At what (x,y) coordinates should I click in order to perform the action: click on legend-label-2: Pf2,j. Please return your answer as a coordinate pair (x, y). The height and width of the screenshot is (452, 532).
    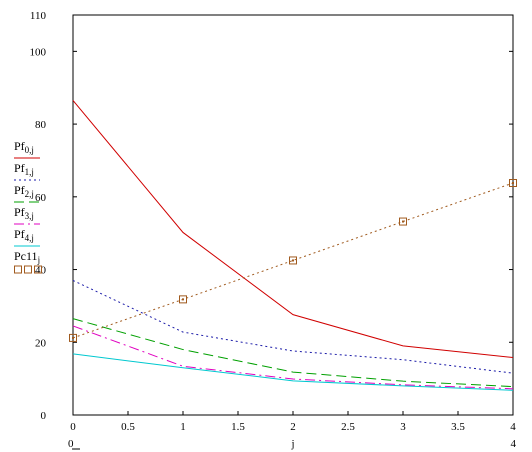
    Looking at the image, I should click on (24, 191).